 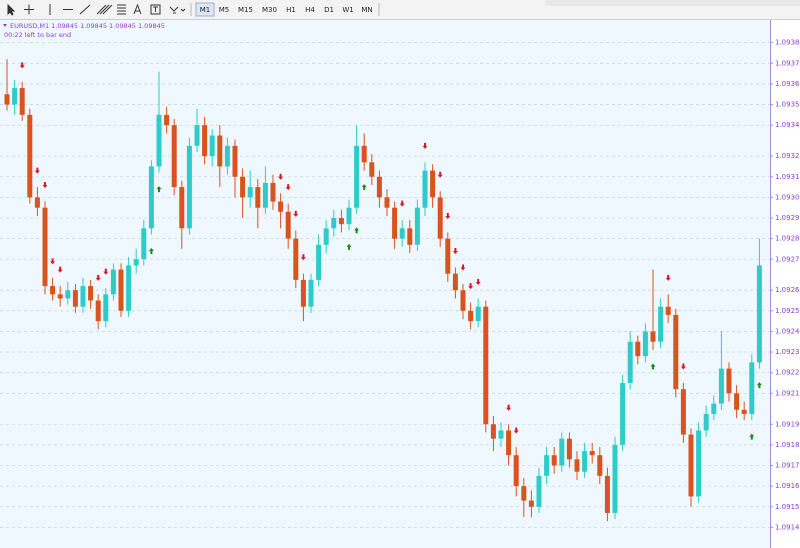 What do you see at coordinates (366, 10) in the screenshot?
I see `timeframe-label: MN` at bounding box center [366, 10].